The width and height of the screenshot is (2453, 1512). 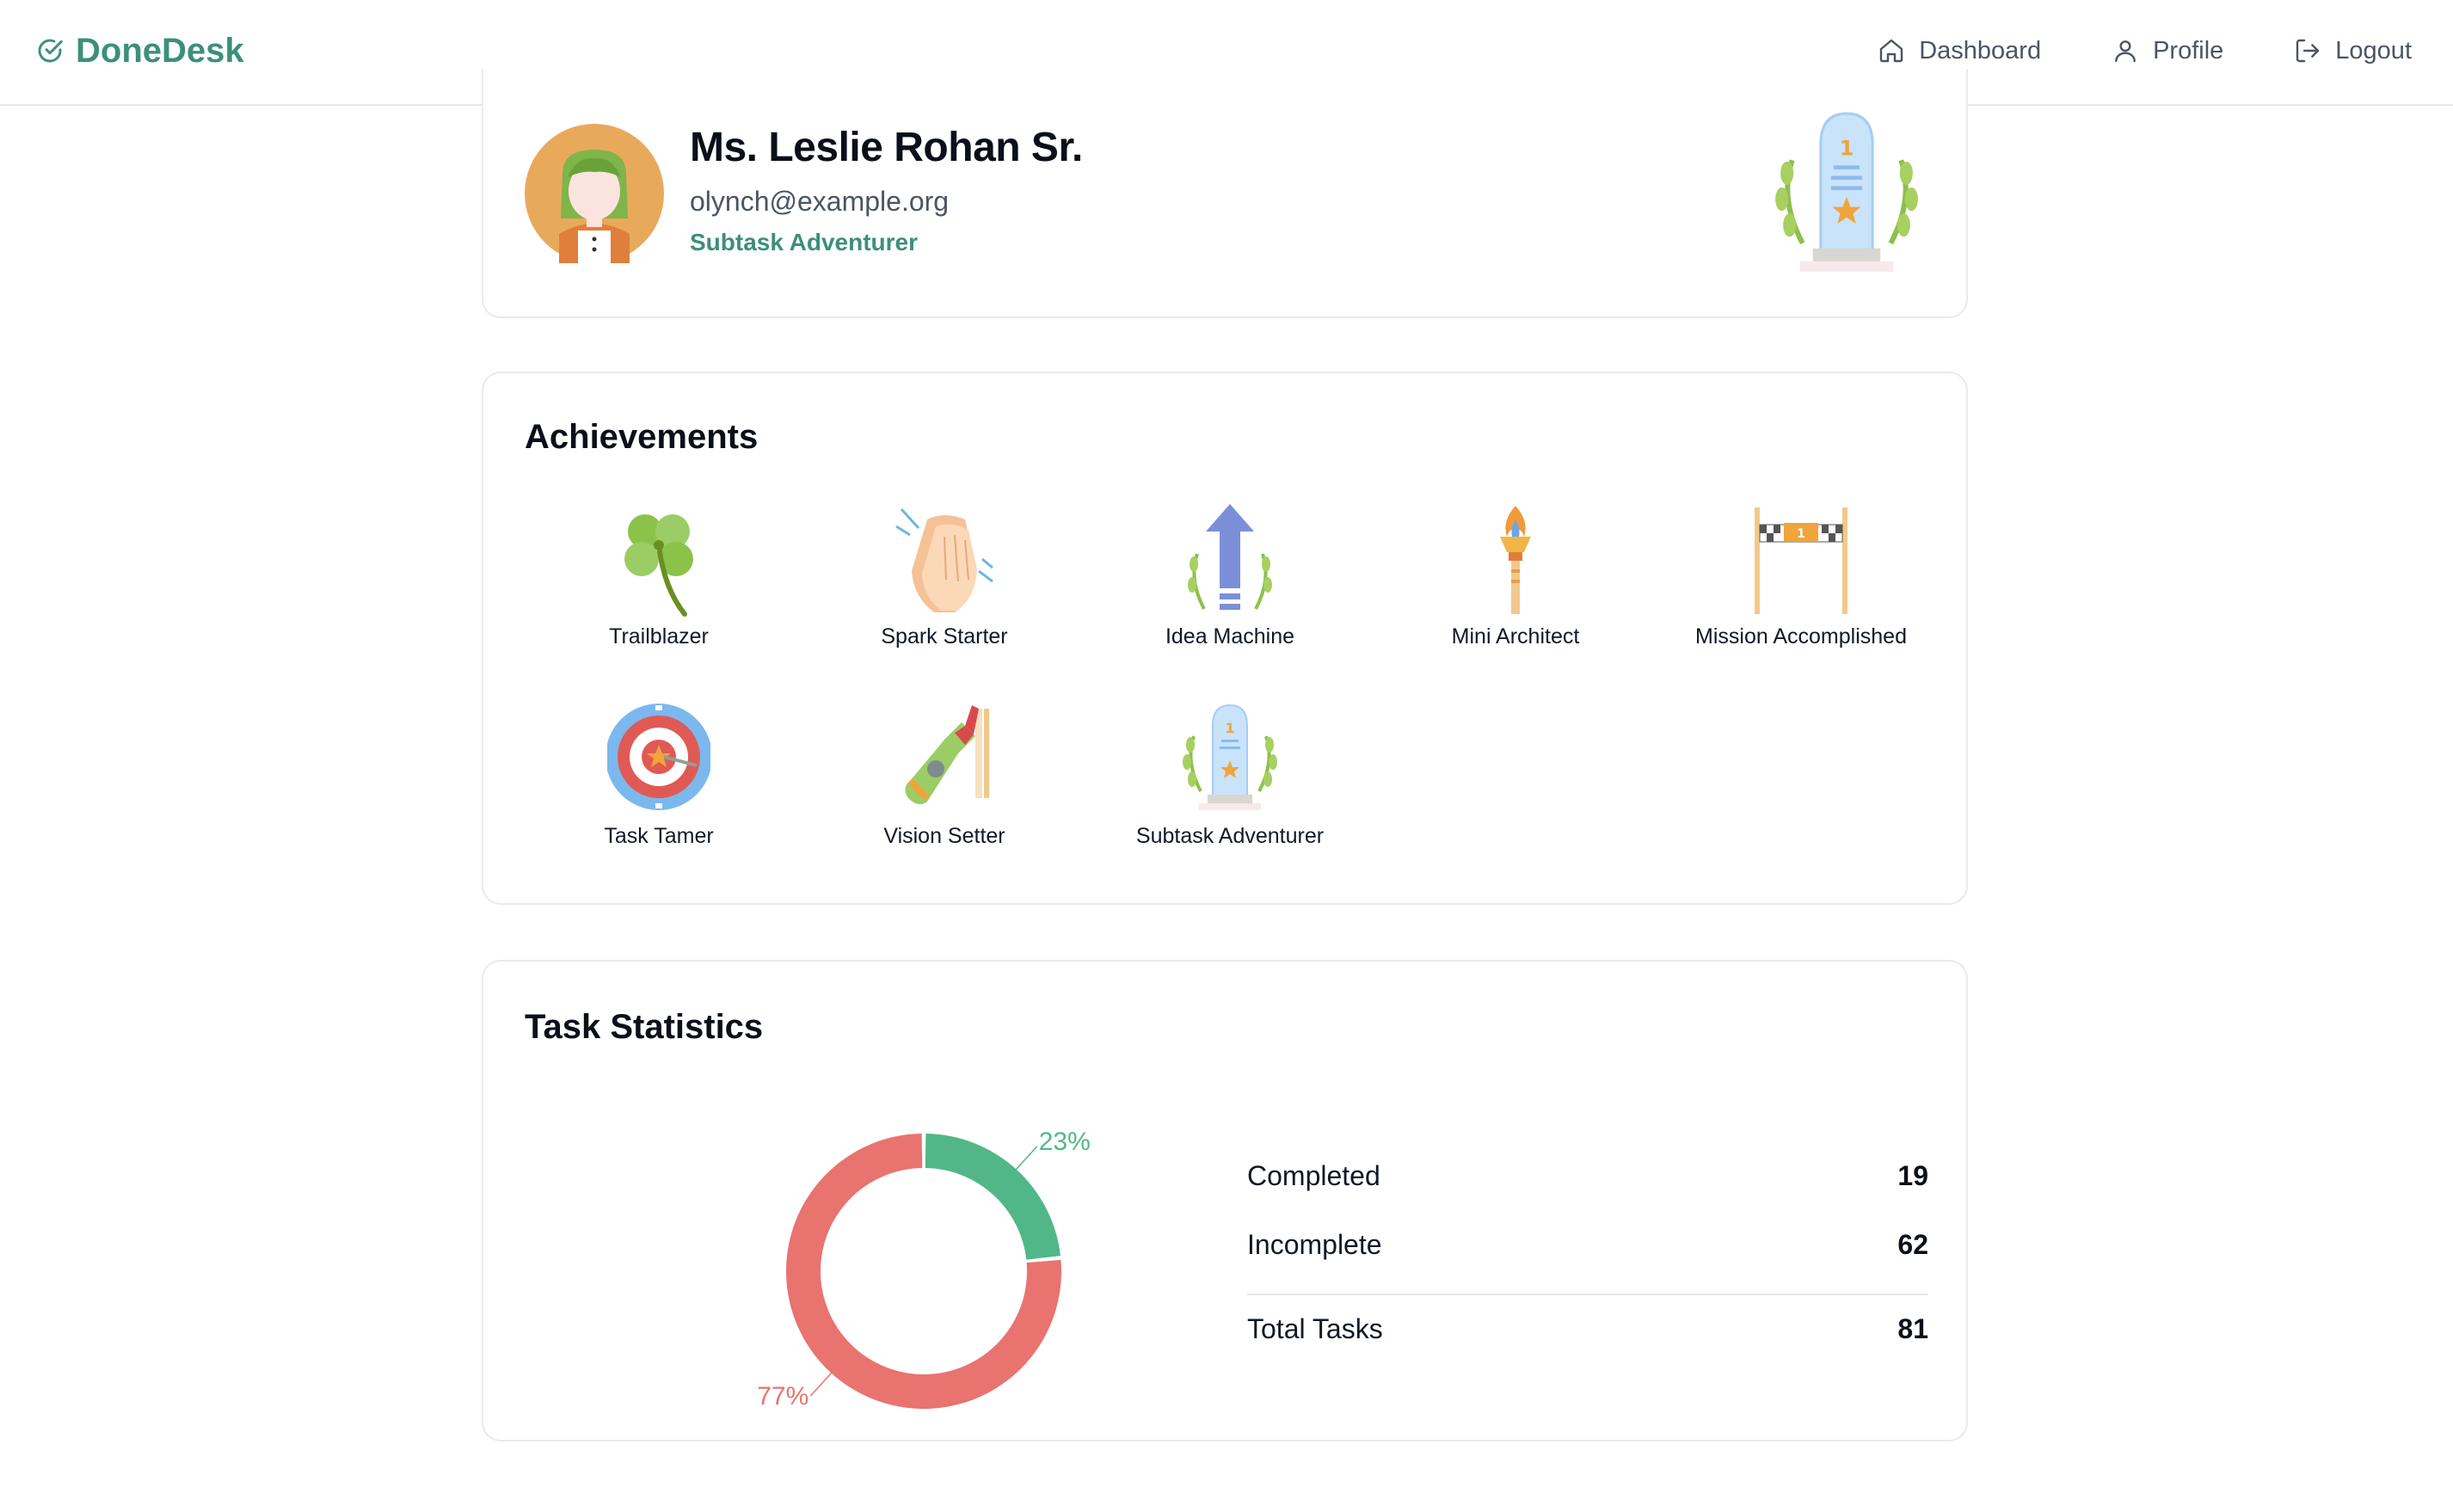 I want to click on stat-label: Incomplete, so click(x=1314, y=1244).